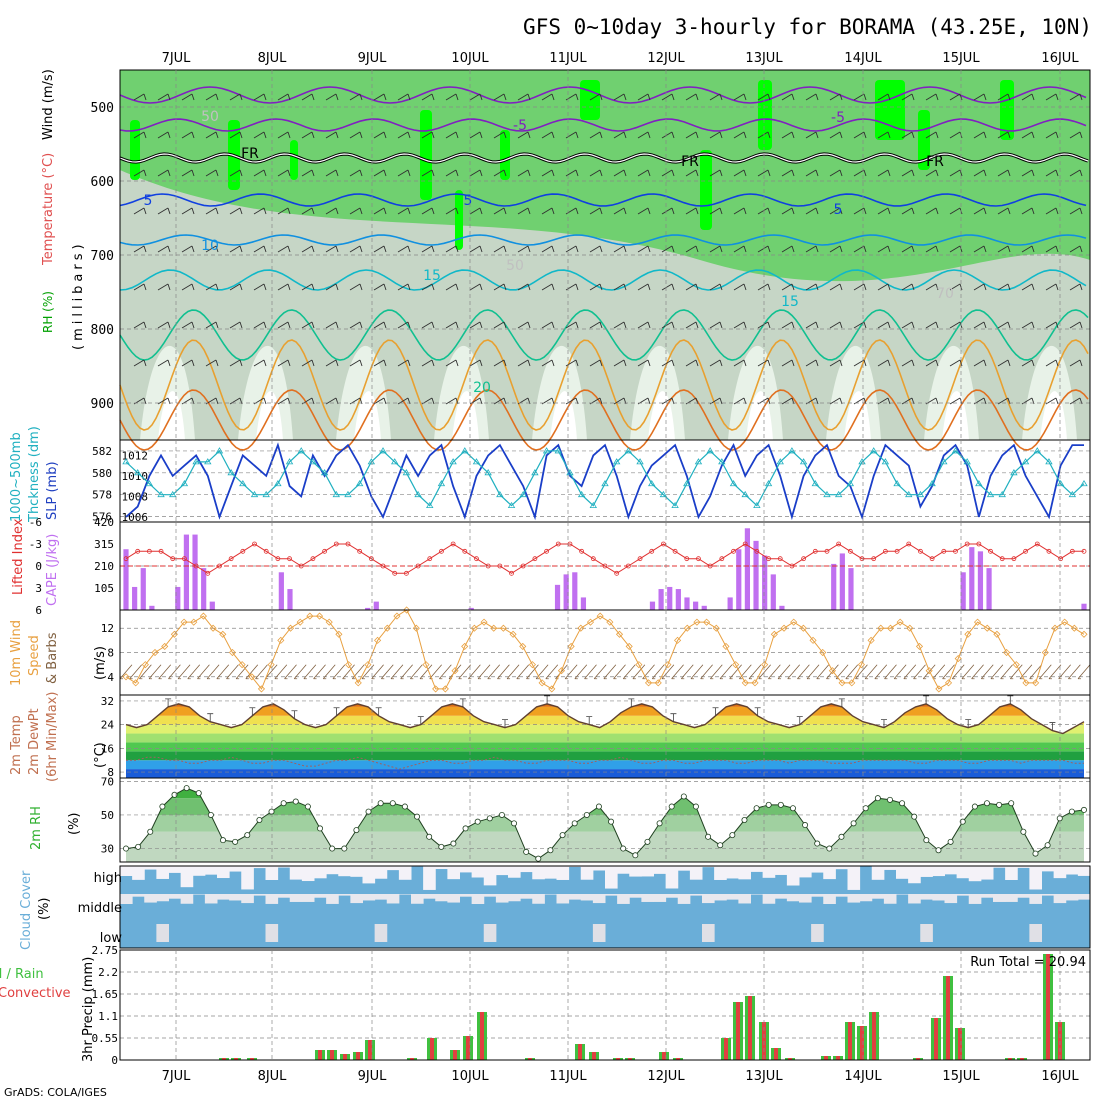 Image resolution: width=1100 pixels, height=1100 pixels. Describe the element at coordinates (102, 473) in the screenshot. I see `thick-tick: 580` at that location.